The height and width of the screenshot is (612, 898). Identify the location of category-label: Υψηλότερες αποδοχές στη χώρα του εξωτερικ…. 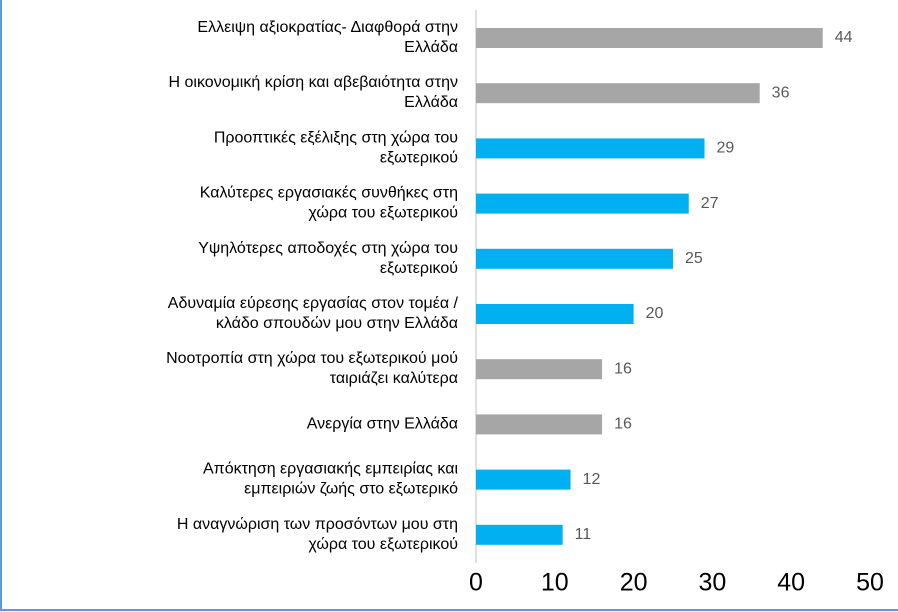
(328, 258).